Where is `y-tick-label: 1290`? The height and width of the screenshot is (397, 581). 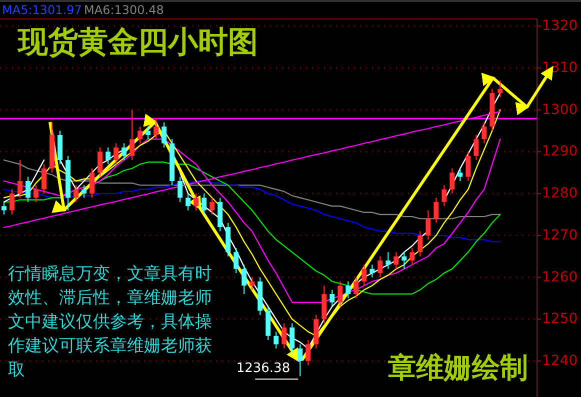 y-tick-label: 1290 is located at coordinates (560, 152).